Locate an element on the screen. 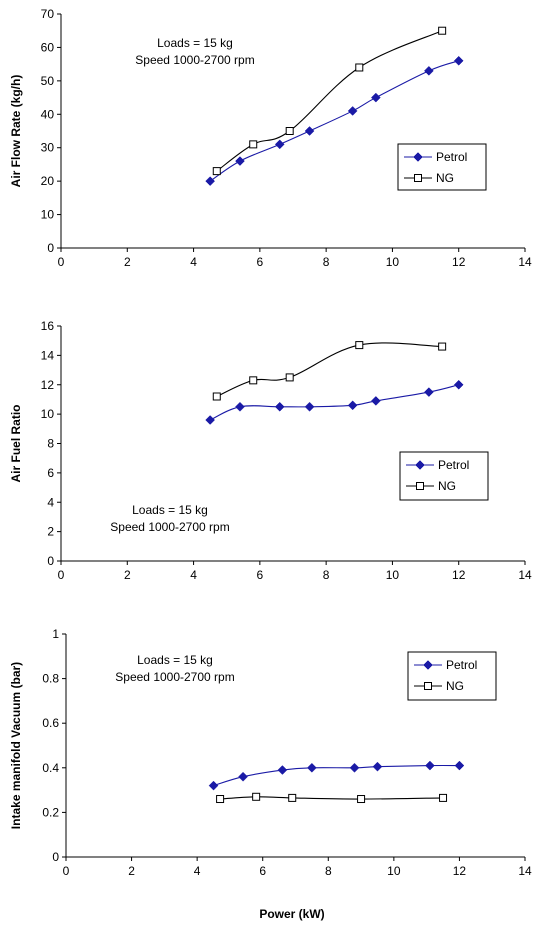 This screenshot has width=536, height=930. y-axis-label: Air Flow Rate (kg/h) is located at coordinates (16, 131).